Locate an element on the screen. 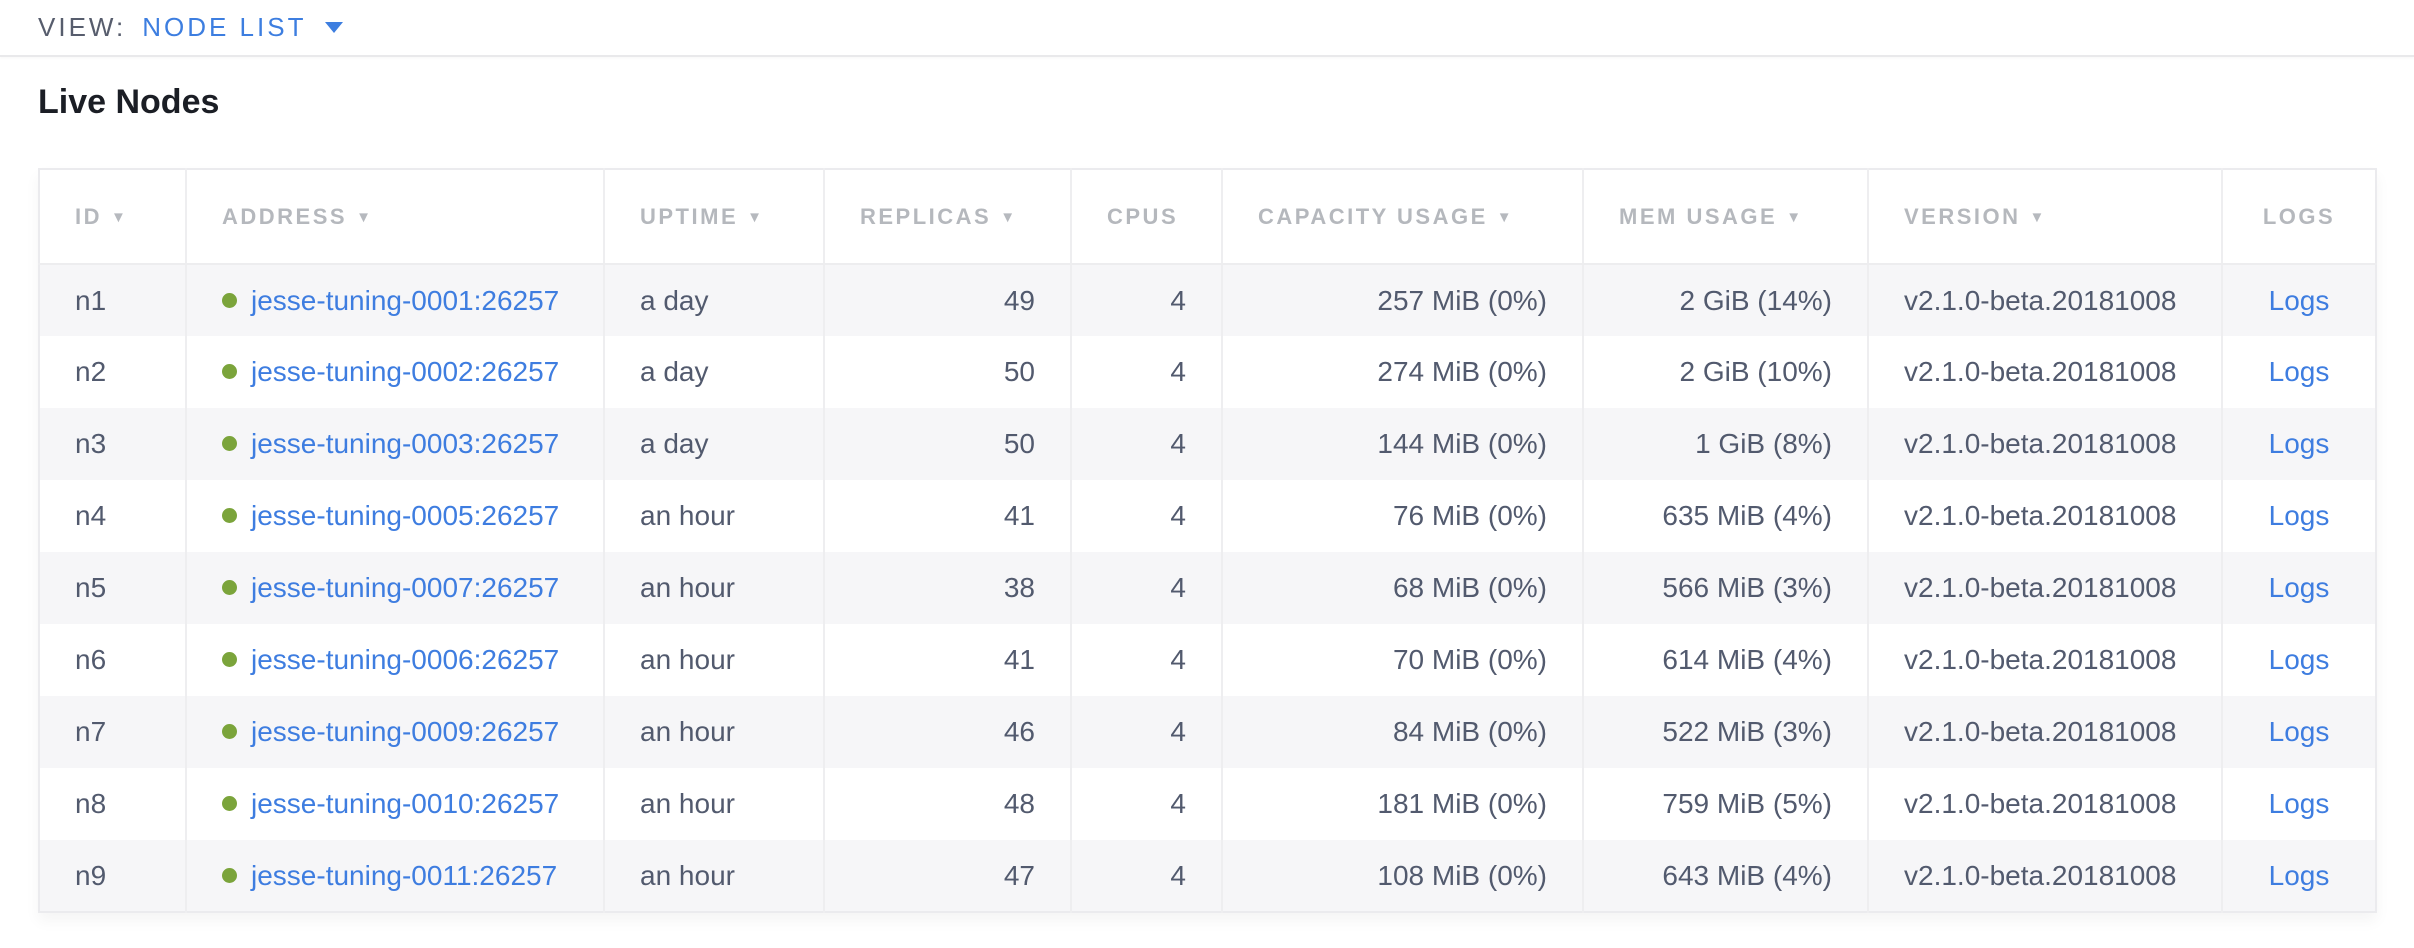  cell-replicas: 49 is located at coordinates (948, 300).